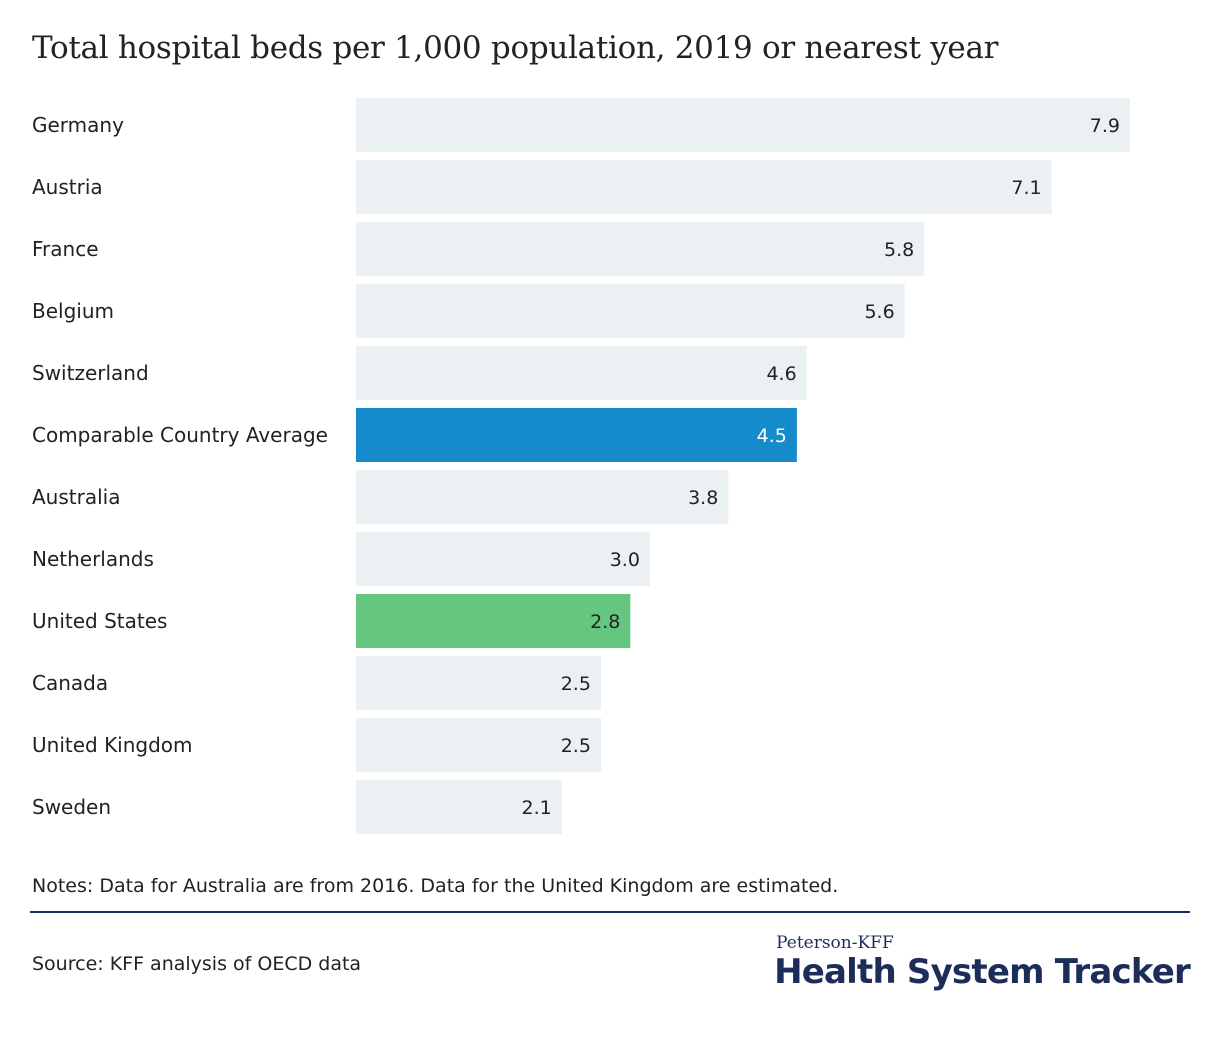 Image resolution: width=1220 pixels, height=1044 pixels. What do you see at coordinates (1026, 188) in the screenshot?
I see `value-label-austria: 7.1` at bounding box center [1026, 188].